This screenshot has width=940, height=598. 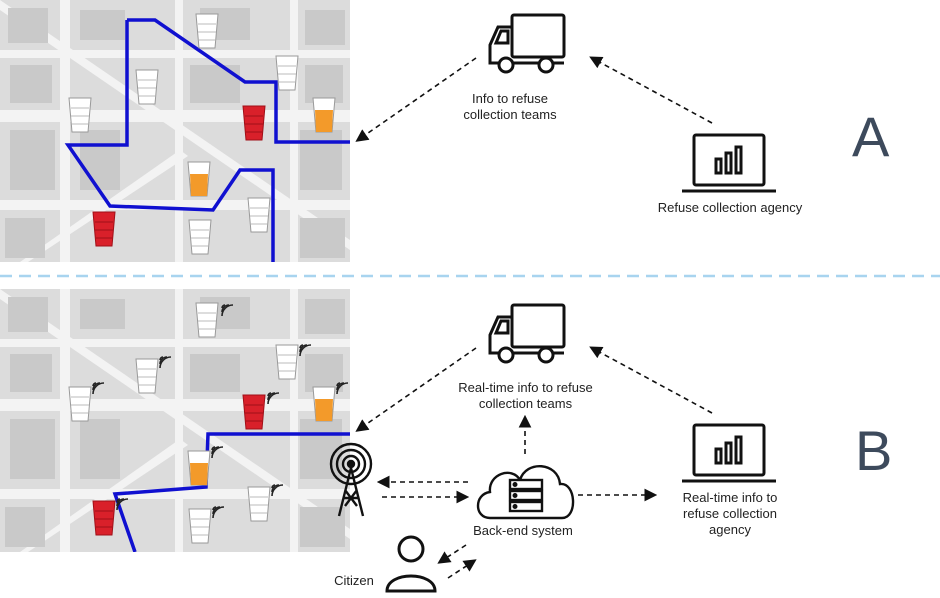 What do you see at coordinates (351, 479) in the screenshot?
I see `antenna-tower-icon` at bounding box center [351, 479].